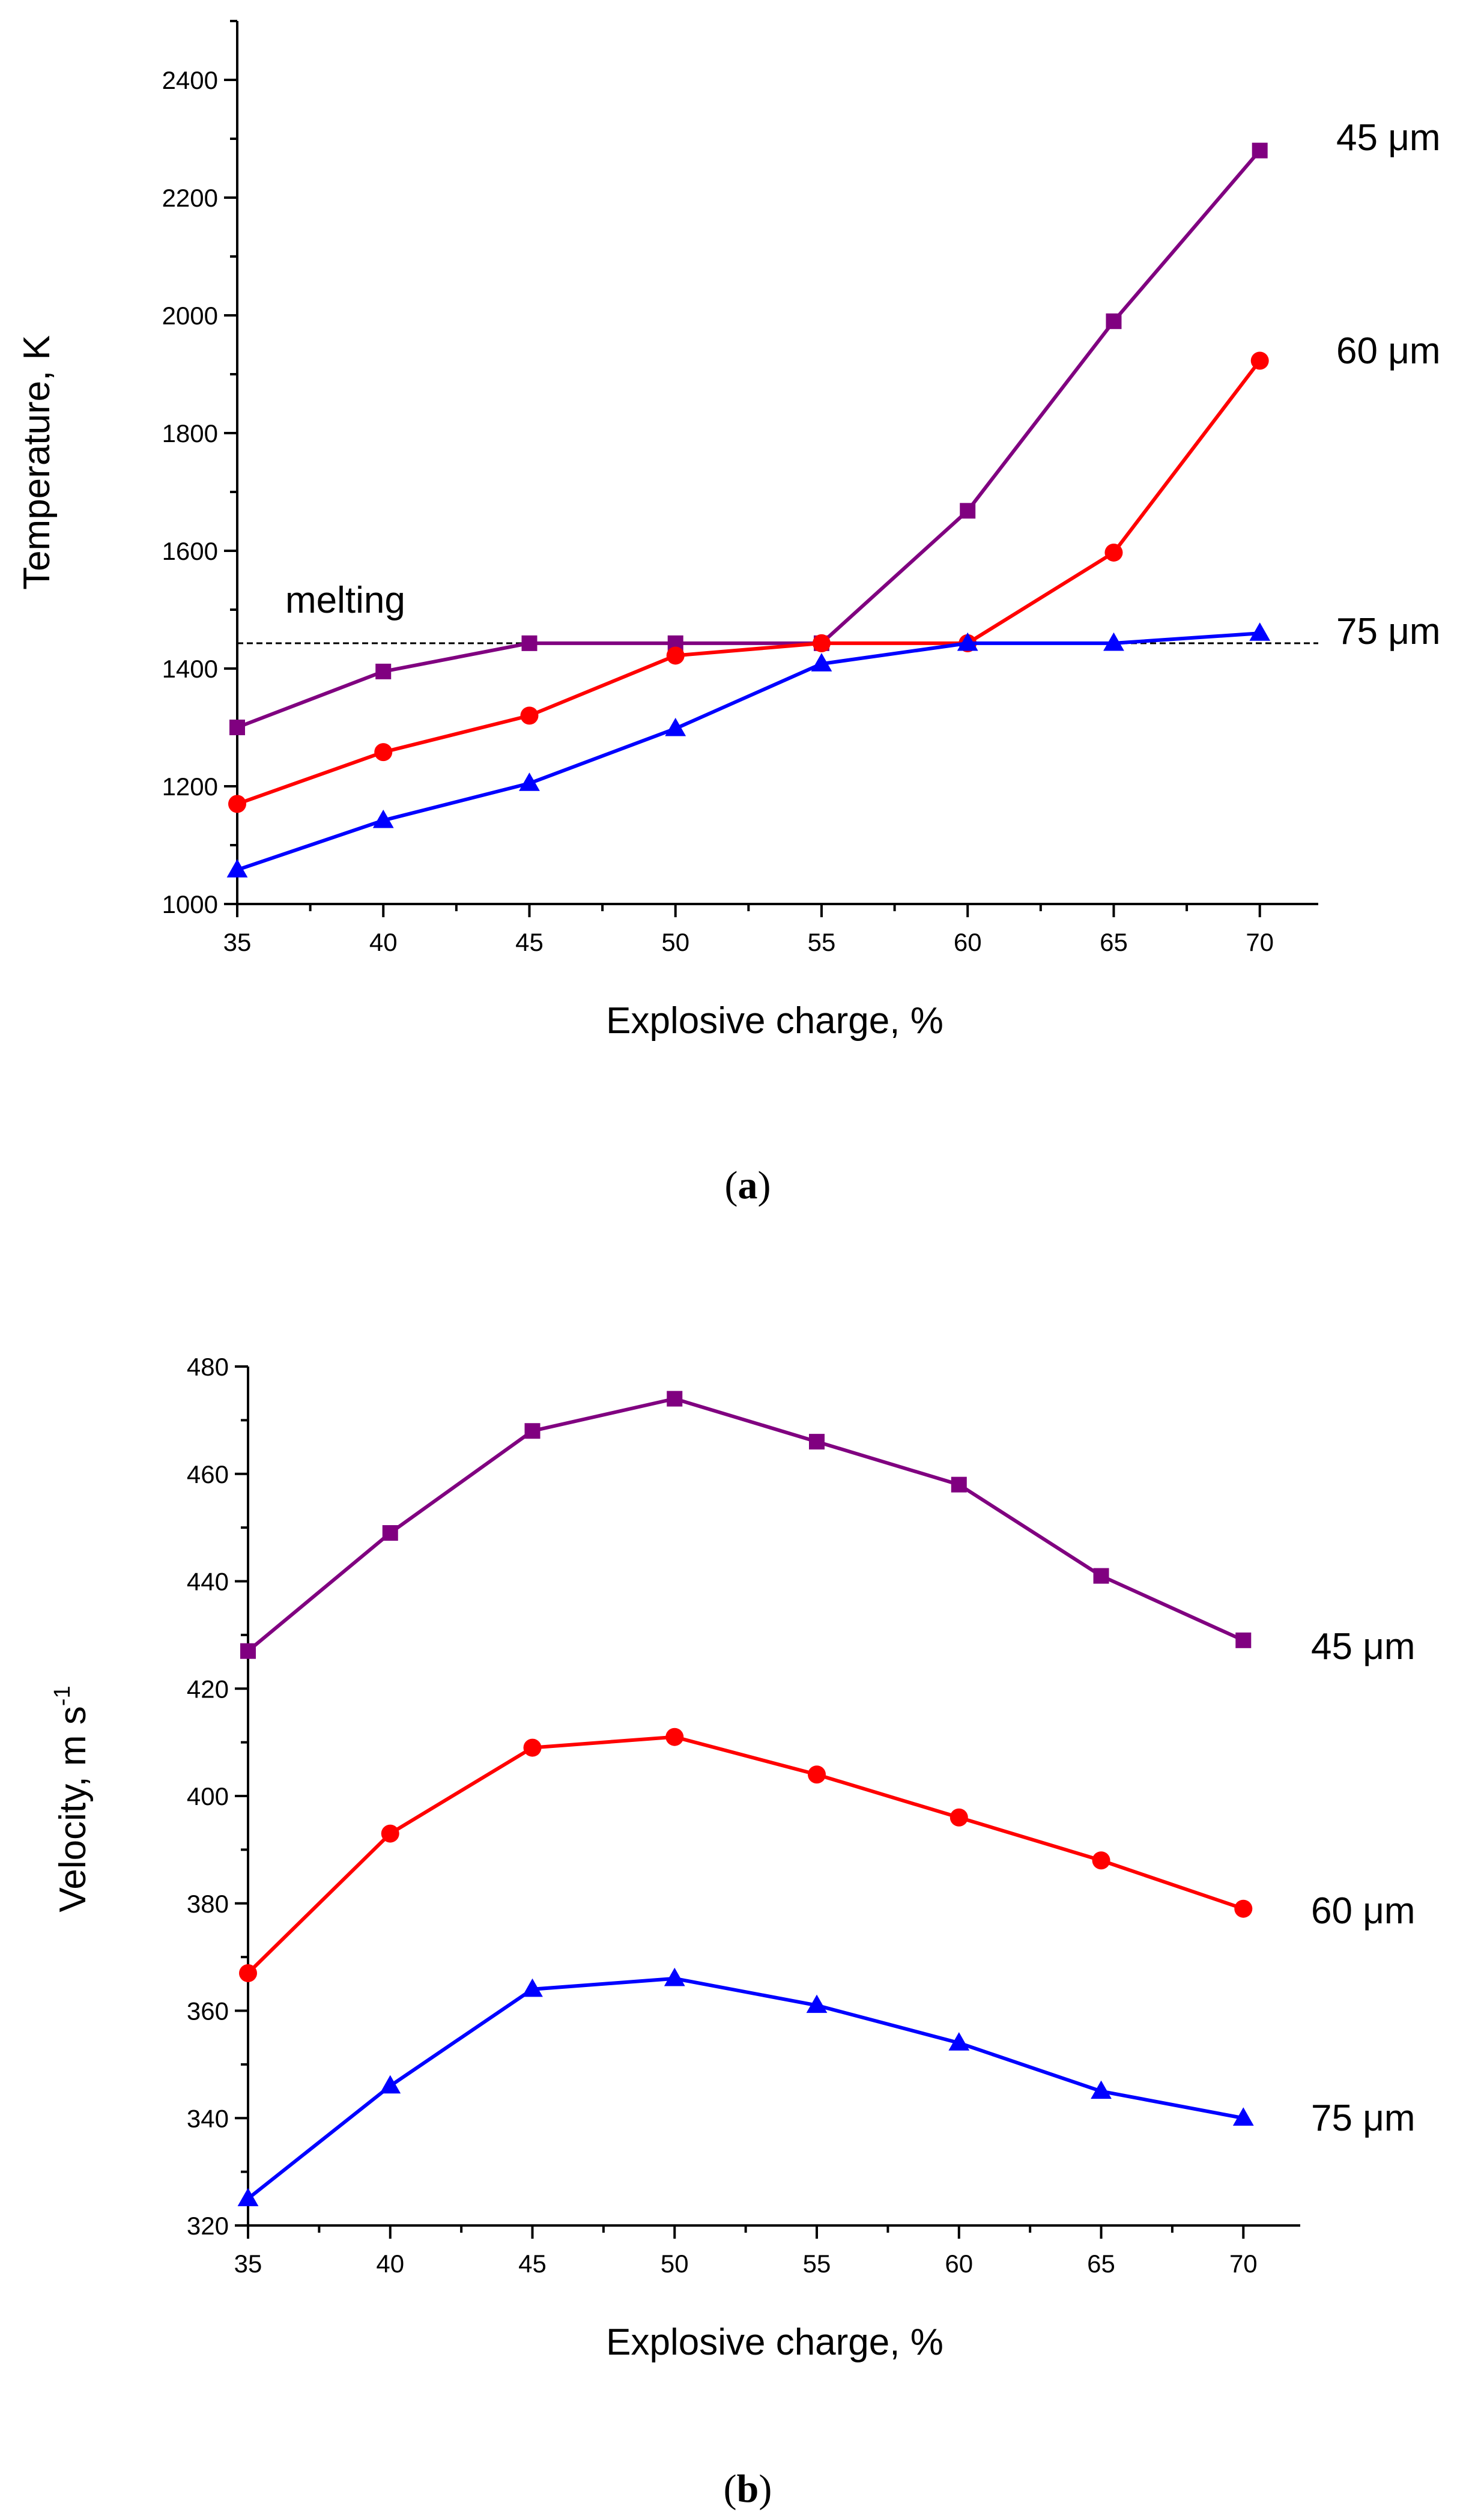  I want to click on series-label-45um-a: 45 μm, so click(1389, 138).